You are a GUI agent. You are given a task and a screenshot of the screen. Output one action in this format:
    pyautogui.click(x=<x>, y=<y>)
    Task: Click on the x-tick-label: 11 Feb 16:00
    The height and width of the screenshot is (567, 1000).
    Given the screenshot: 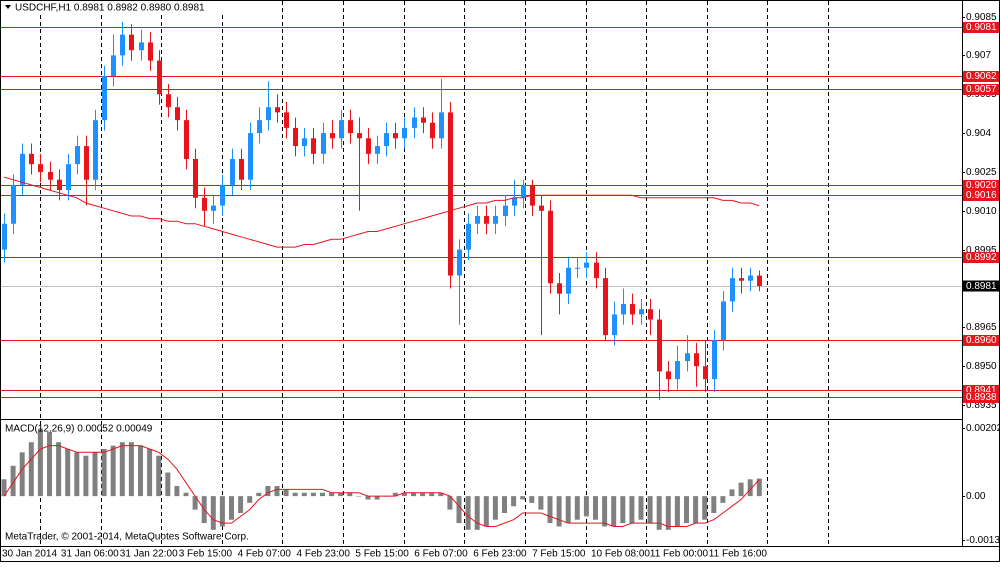 What is the action you would take?
    pyautogui.click(x=738, y=554)
    